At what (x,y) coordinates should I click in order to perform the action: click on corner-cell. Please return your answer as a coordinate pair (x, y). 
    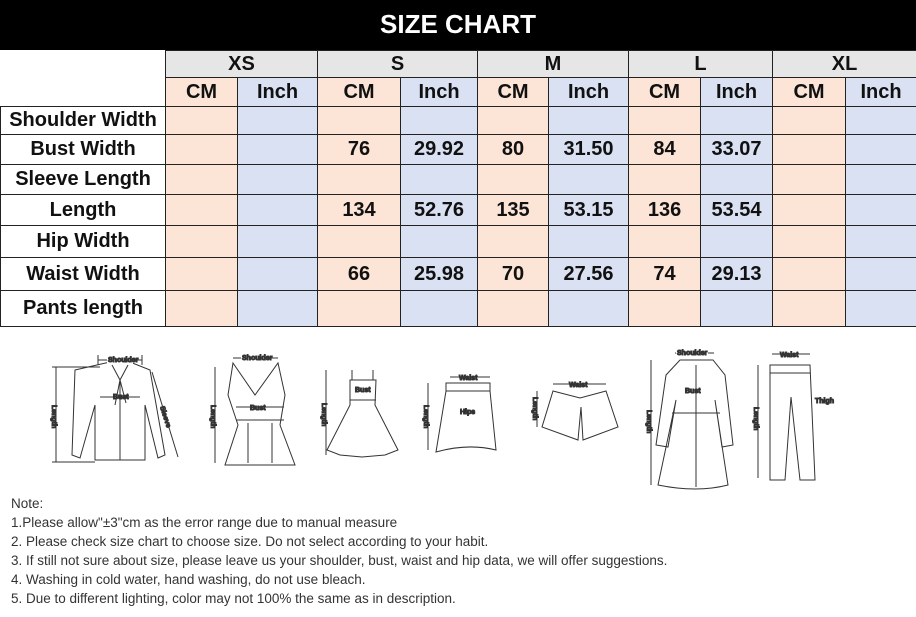
    Looking at the image, I should click on (83, 78).